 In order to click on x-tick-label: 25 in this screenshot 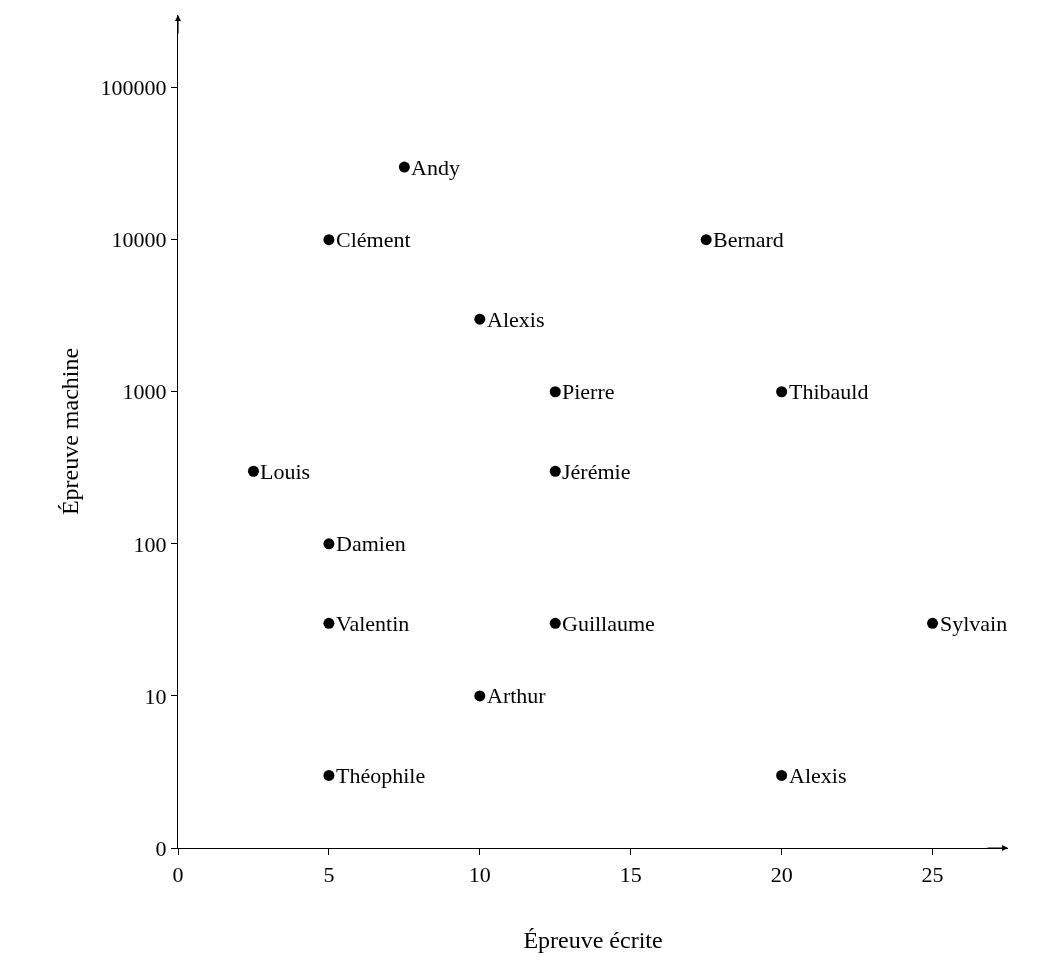, I will do `click(932, 874)`.